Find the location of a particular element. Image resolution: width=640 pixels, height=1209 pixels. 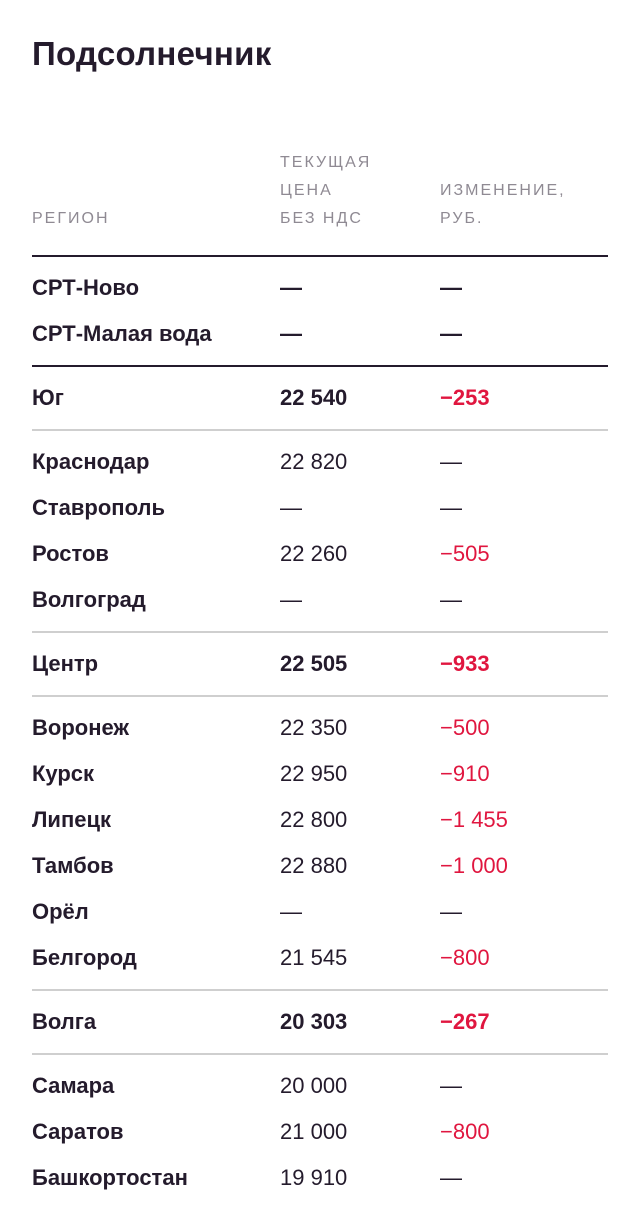

change-cell: −1 000 is located at coordinates (474, 865).